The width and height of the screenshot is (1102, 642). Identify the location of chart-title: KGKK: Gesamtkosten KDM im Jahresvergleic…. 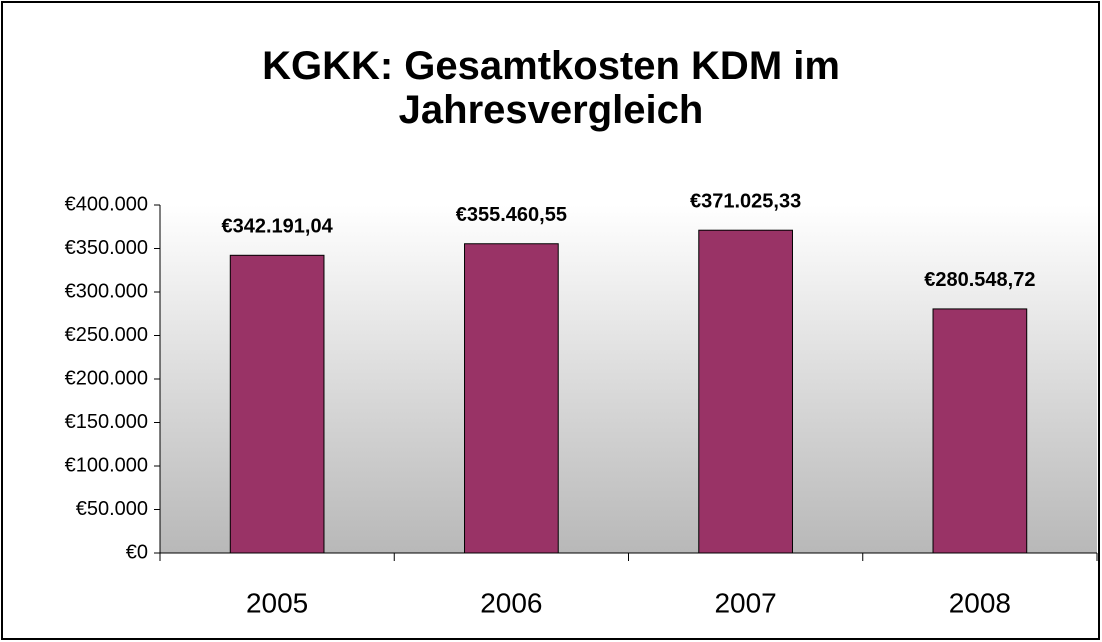
(551, 88).